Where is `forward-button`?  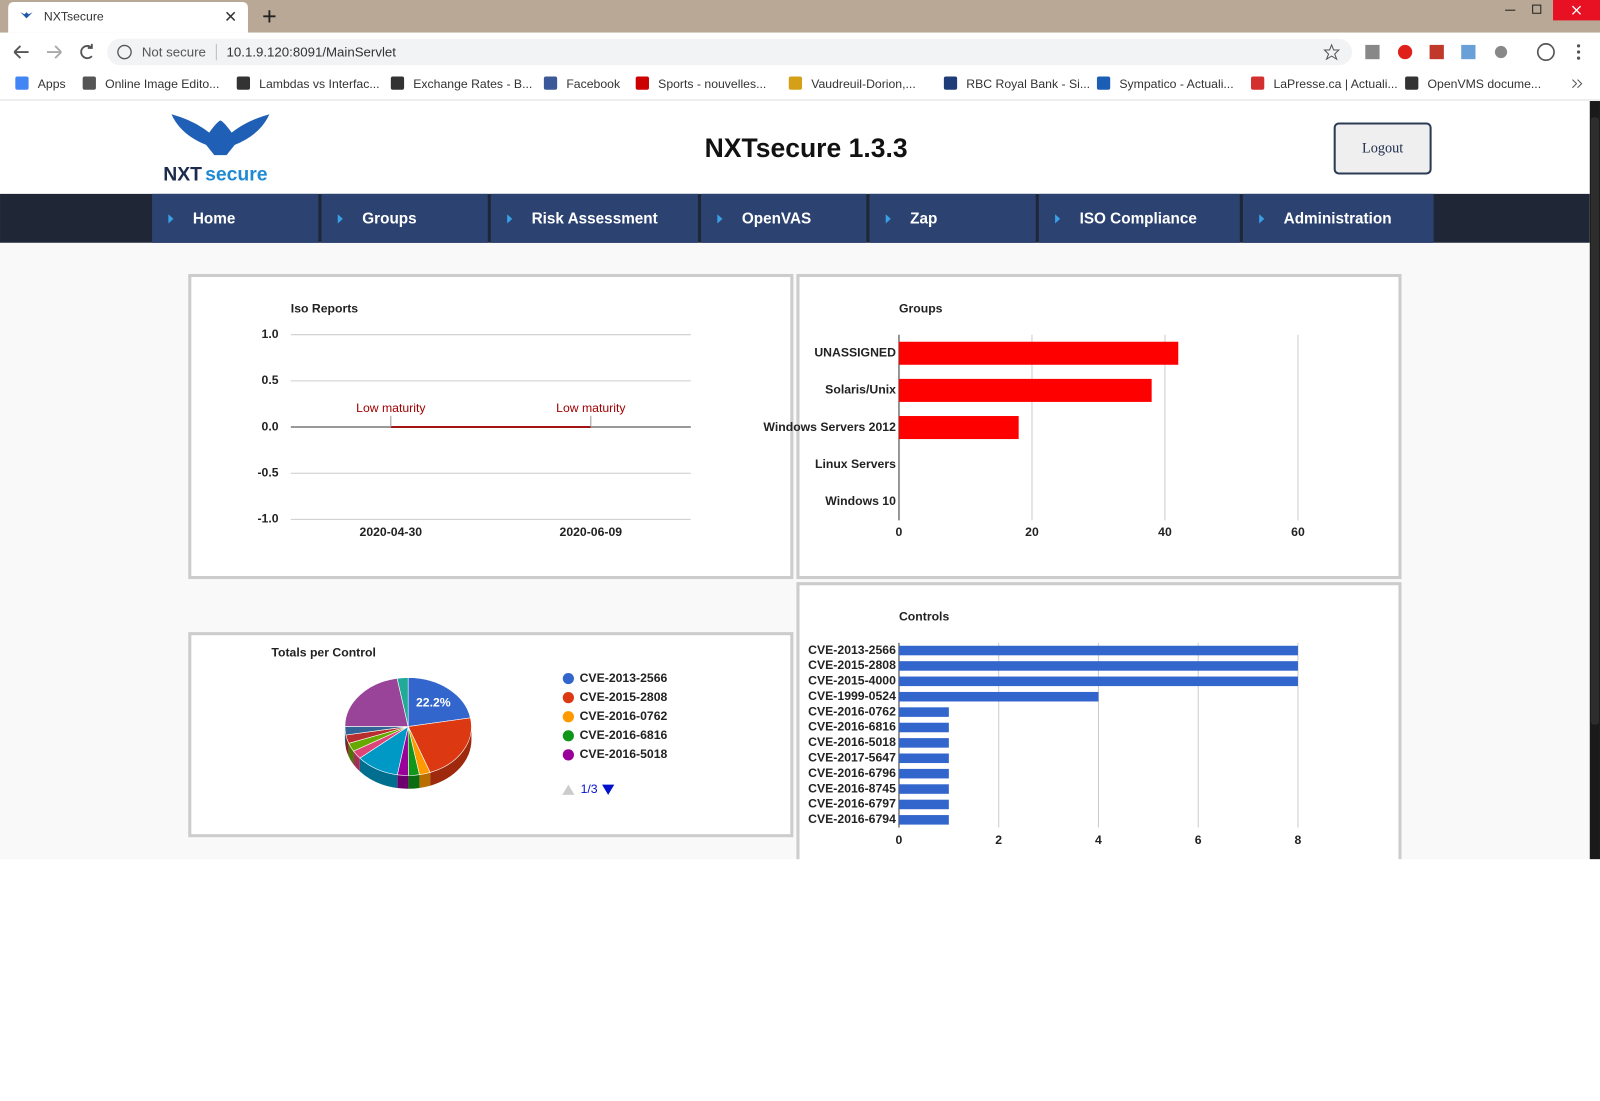 forward-button is located at coordinates (54, 52).